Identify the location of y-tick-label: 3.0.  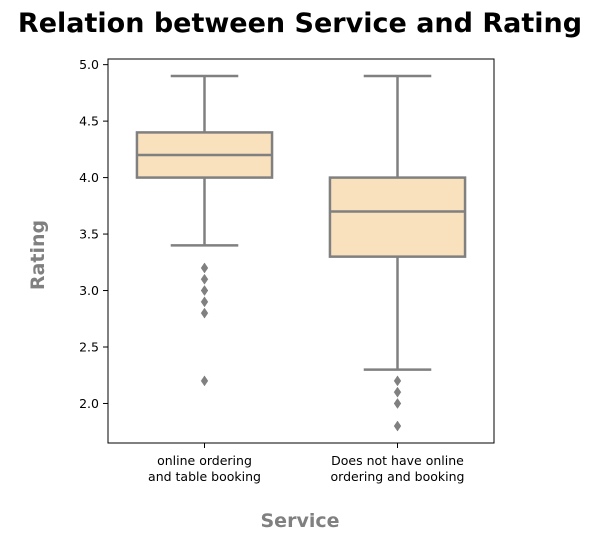
(89, 290).